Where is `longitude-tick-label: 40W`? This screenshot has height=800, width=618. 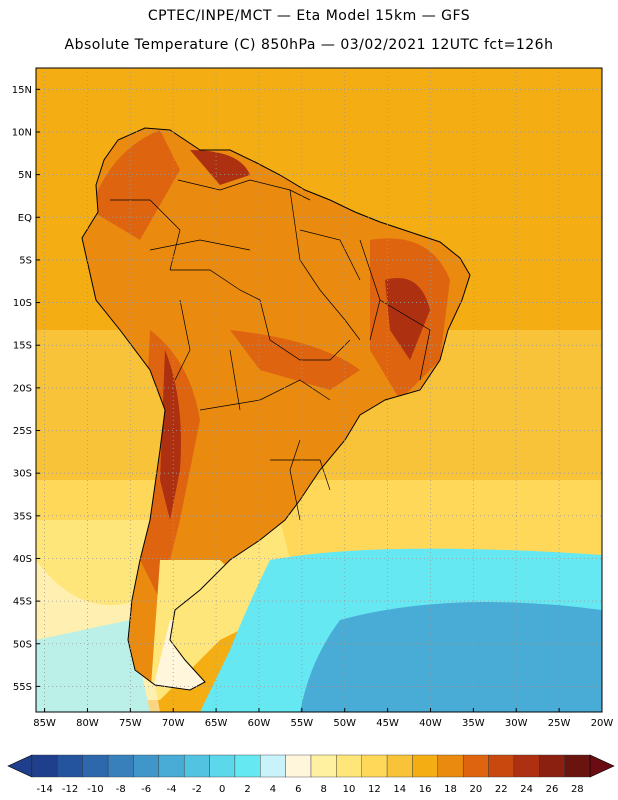 longitude-tick-label: 40W is located at coordinates (430, 723).